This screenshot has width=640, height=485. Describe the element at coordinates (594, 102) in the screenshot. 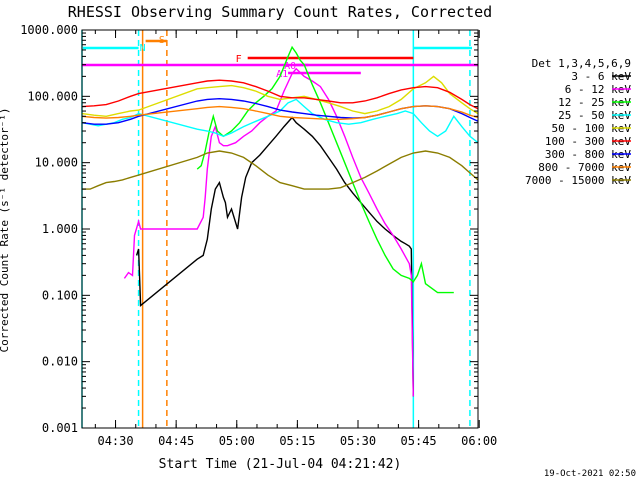

I see `legend-label-2: 12 - 25 keV` at that location.